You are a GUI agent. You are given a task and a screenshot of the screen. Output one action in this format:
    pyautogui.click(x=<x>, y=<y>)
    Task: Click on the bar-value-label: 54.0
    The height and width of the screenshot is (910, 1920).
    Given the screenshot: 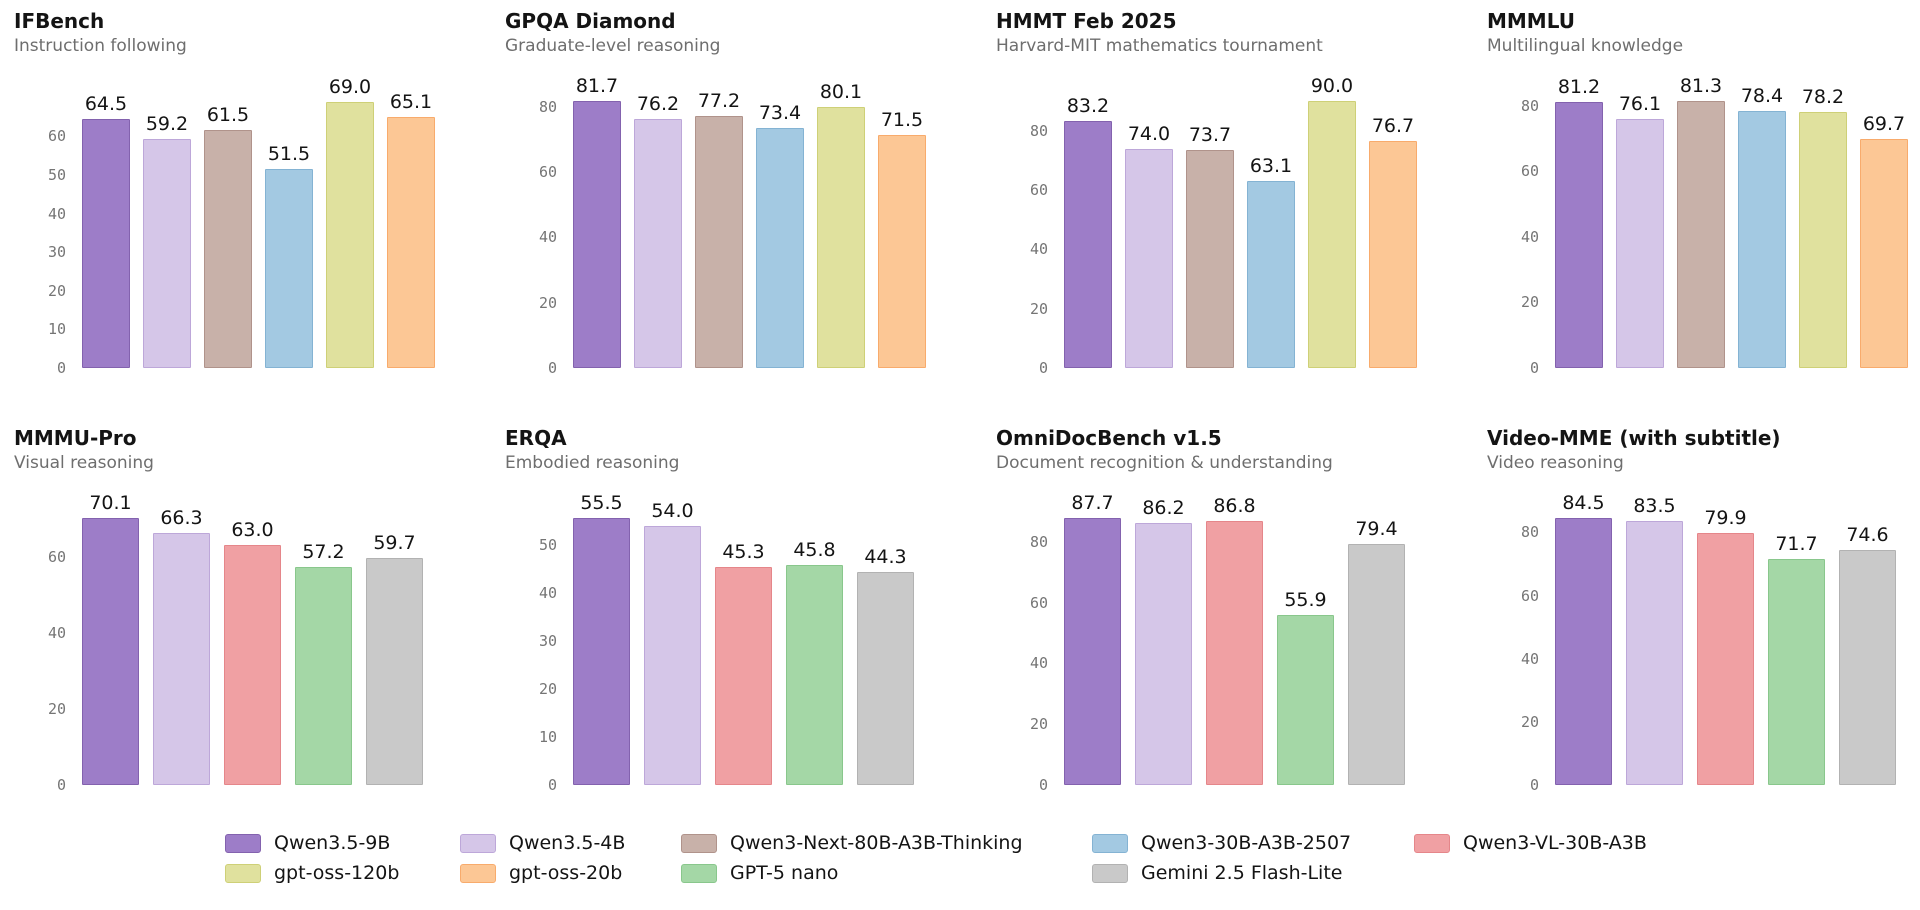 What is the action you would take?
    pyautogui.click(x=672, y=510)
    